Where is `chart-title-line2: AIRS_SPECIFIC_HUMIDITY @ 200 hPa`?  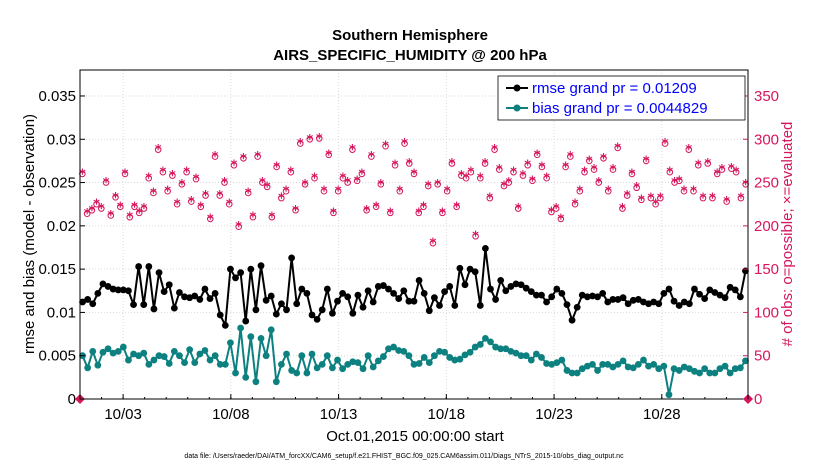
chart-title-line2: AIRS_SPECIFIC_HUMIDITY @ 200 hPa is located at coordinates (410, 55).